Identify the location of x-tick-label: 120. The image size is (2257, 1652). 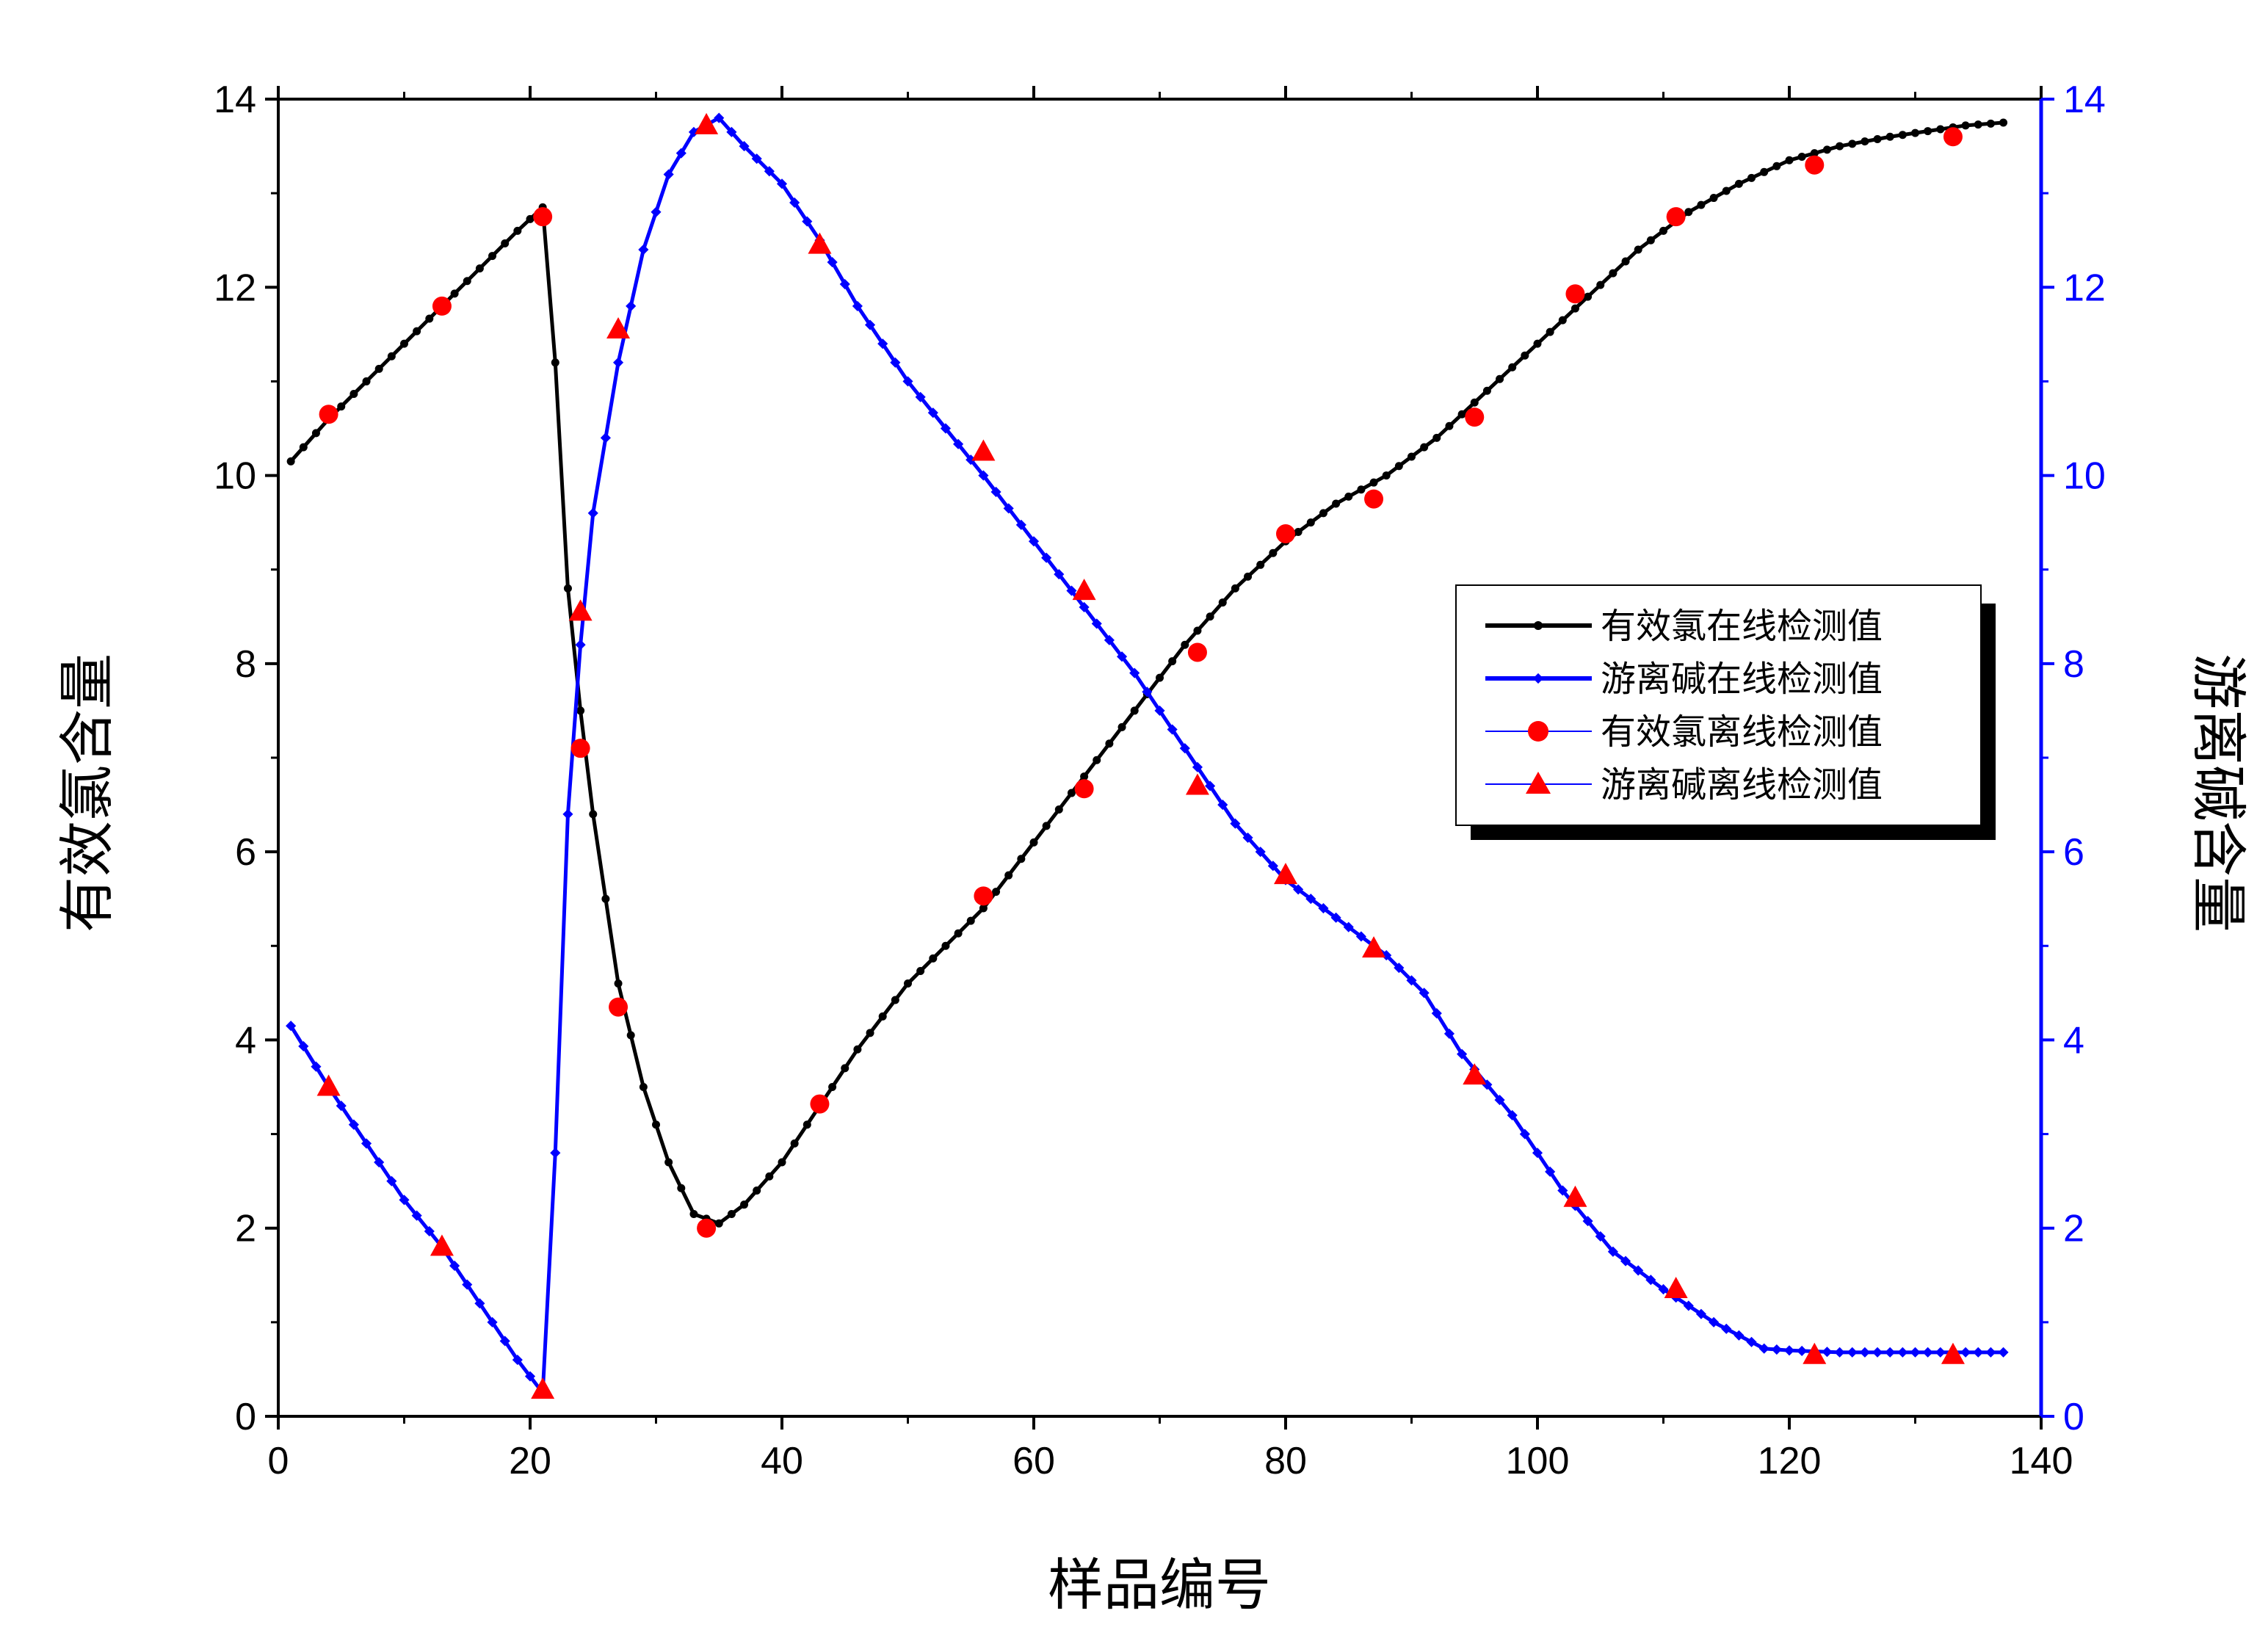
(1790, 1461).